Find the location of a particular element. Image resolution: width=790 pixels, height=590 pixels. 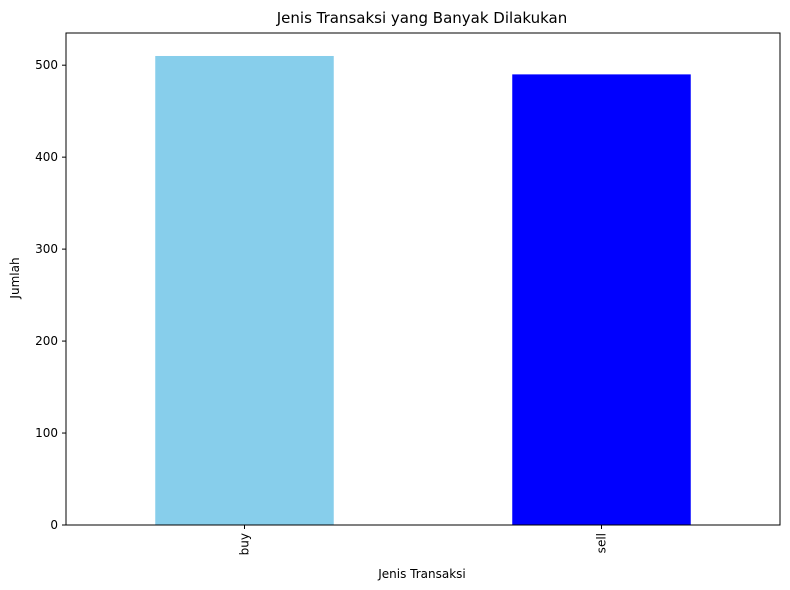

y-tick-label: 100 is located at coordinates (46, 433).